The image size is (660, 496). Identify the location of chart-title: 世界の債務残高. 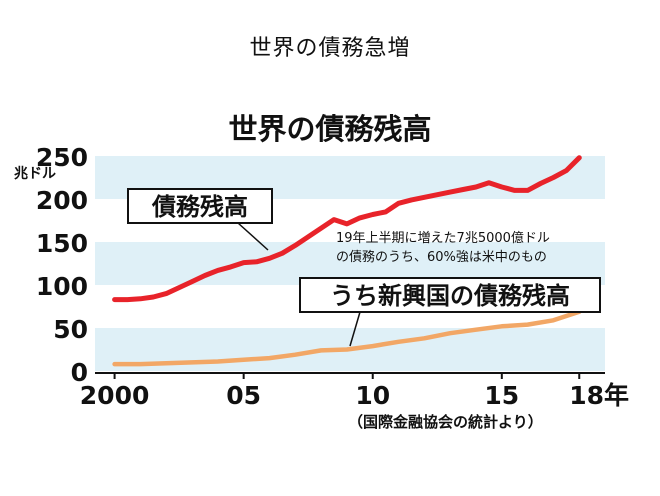
(329, 129).